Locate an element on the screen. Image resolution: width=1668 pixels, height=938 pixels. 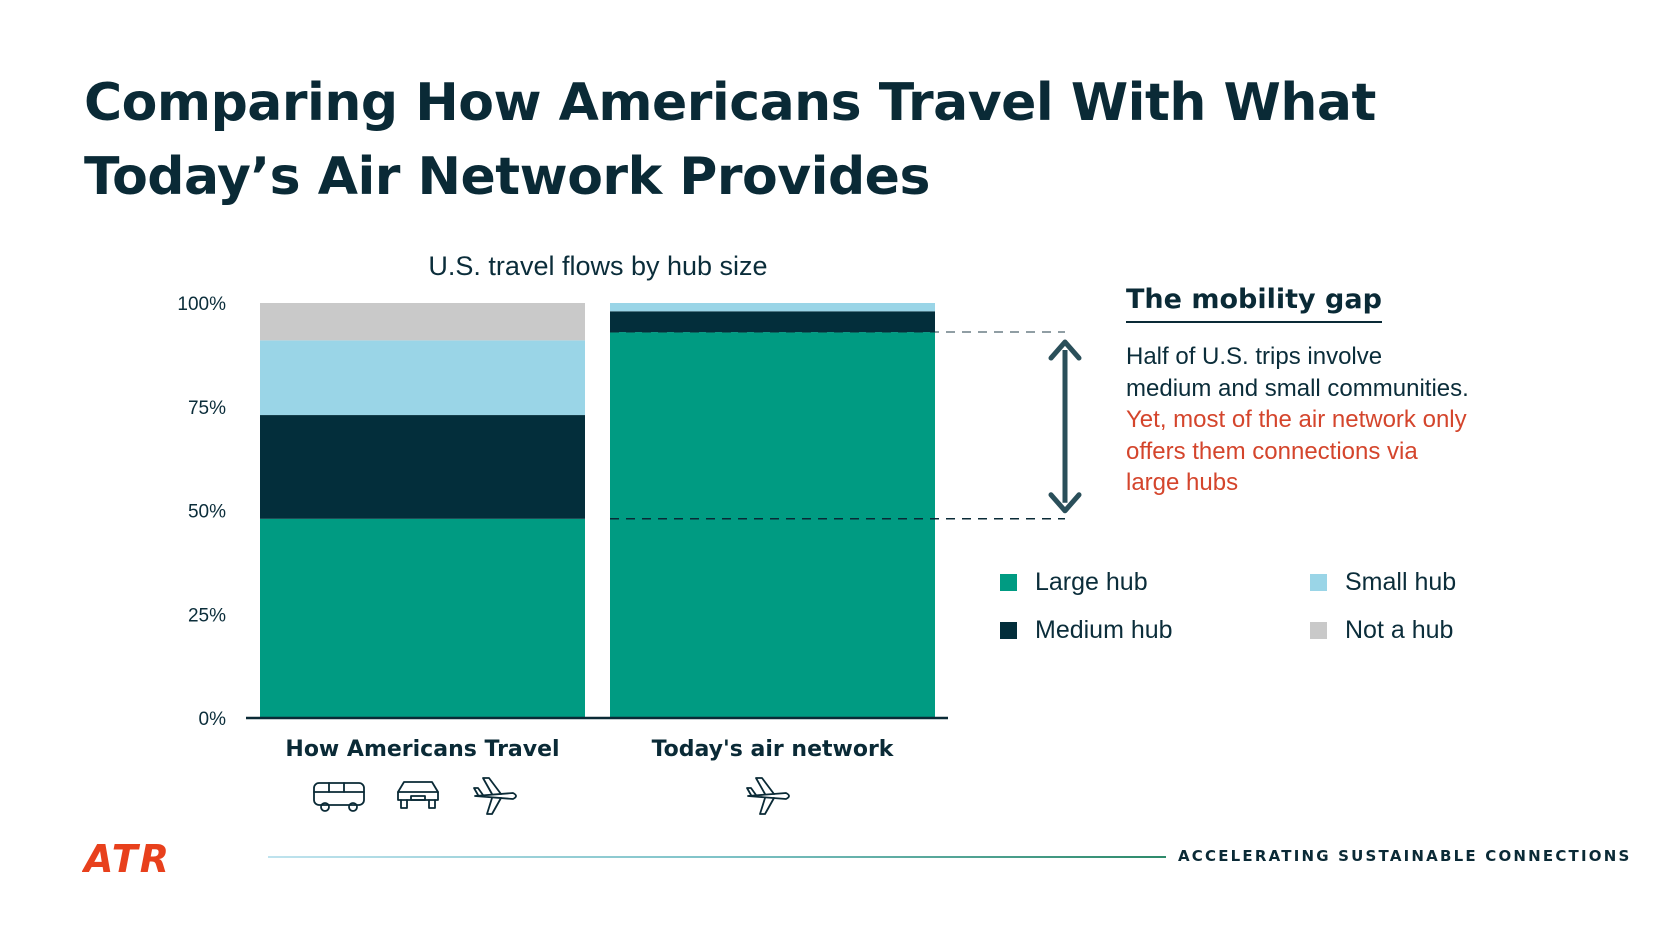
category-label: Today's air network is located at coordinates (773, 749).